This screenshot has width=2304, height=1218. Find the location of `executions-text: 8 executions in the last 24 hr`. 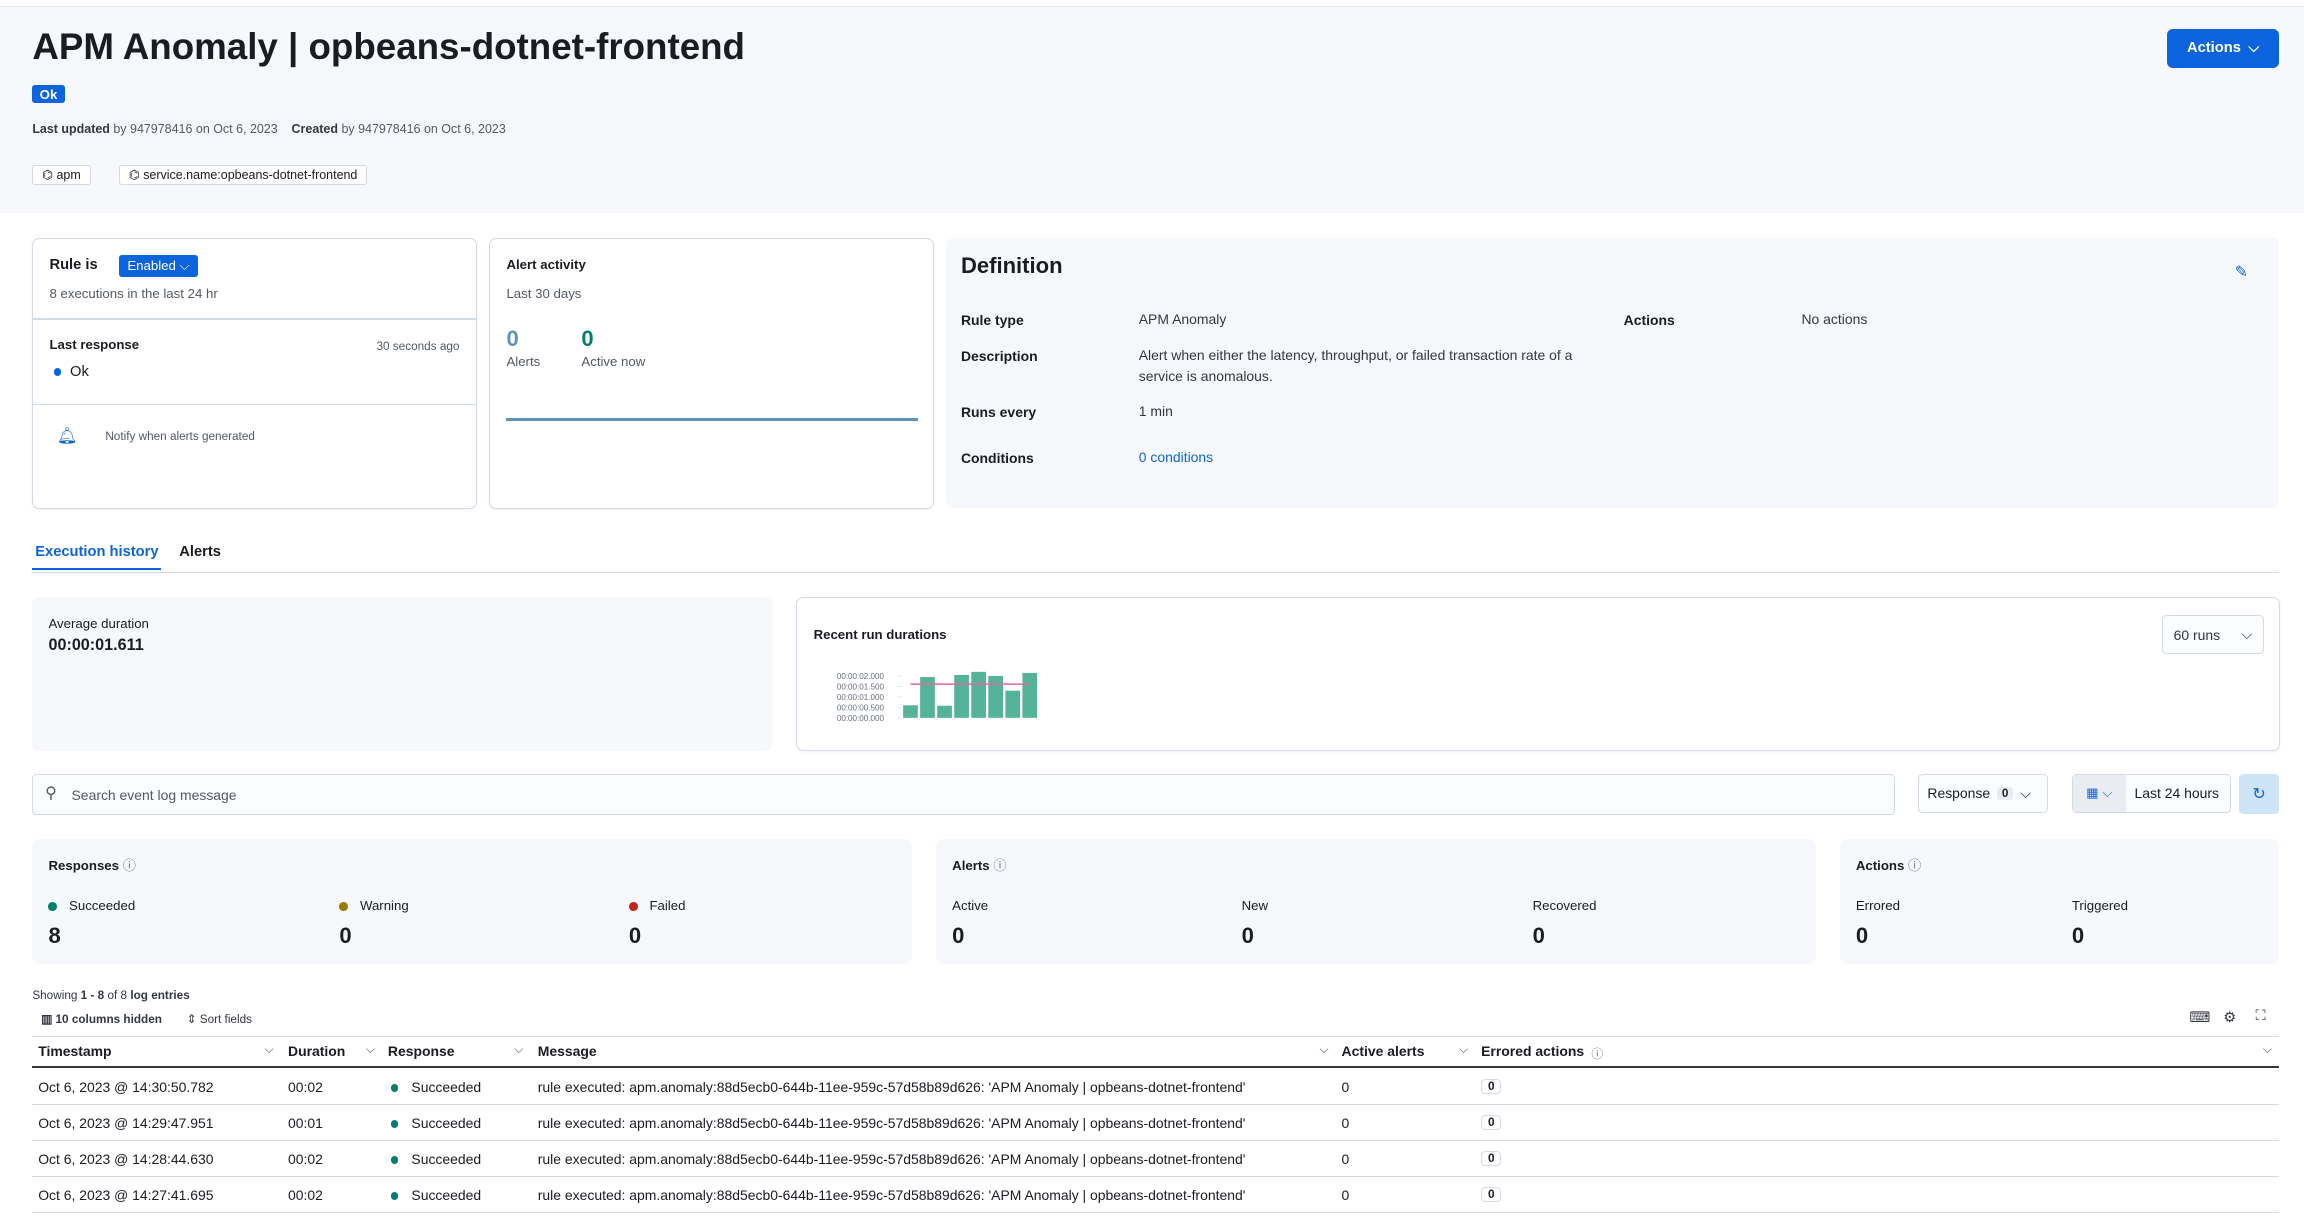

executions-text: 8 executions in the last 24 hr is located at coordinates (133, 294).